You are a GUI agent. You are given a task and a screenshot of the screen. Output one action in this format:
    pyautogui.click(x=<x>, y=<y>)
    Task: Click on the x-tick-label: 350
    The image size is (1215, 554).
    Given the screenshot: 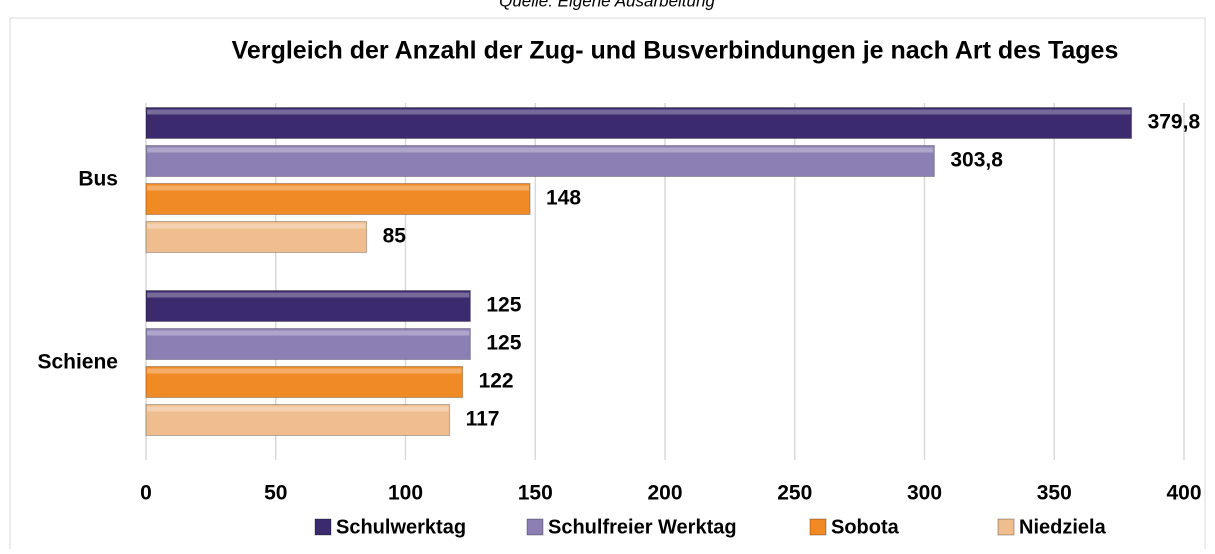 What is the action you would take?
    pyautogui.click(x=1054, y=493)
    